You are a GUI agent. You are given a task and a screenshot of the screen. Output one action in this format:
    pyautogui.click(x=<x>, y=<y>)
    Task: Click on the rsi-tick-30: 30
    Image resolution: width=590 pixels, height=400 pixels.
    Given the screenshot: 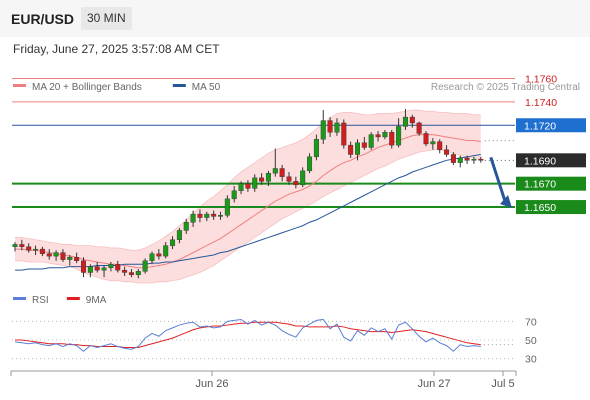 What is the action you would take?
    pyautogui.click(x=531, y=360)
    